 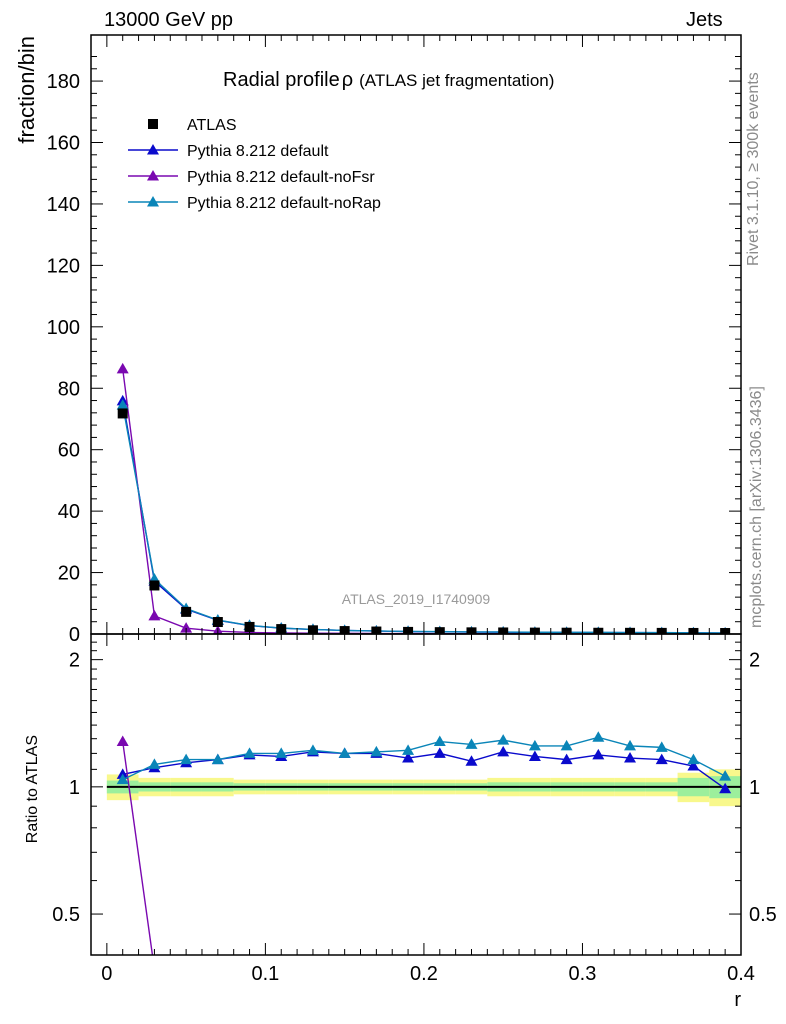 I want to click on y-axis-label: fraction/bin, so click(x=26, y=90).